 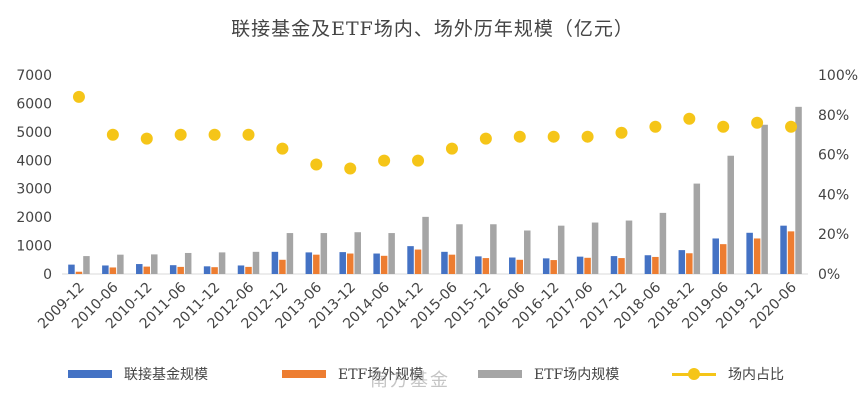 I want to click on y2-tick-label: 0%, so click(x=829, y=275).